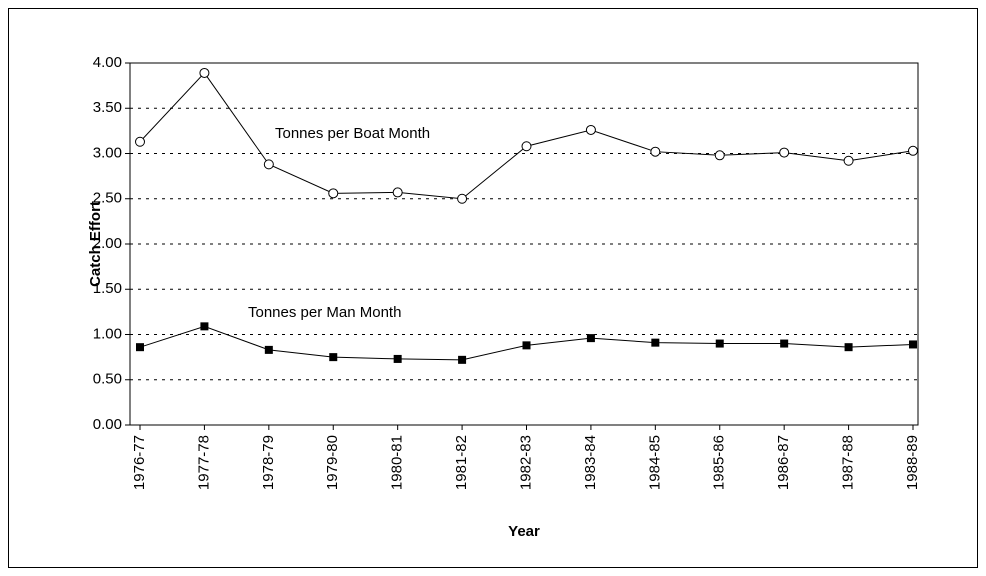 The image size is (986, 576). Describe the element at coordinates (525, 462) in the screenshot. I see `x-tick-label: 1982-83` at that location.